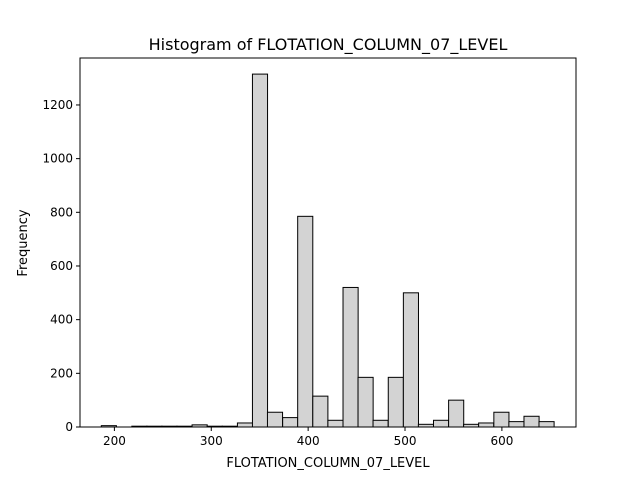  What do you see at coordinates (57, 105) in the screenshot?
I see `y-tick-label: 1200` at bounding box center [57, 105].